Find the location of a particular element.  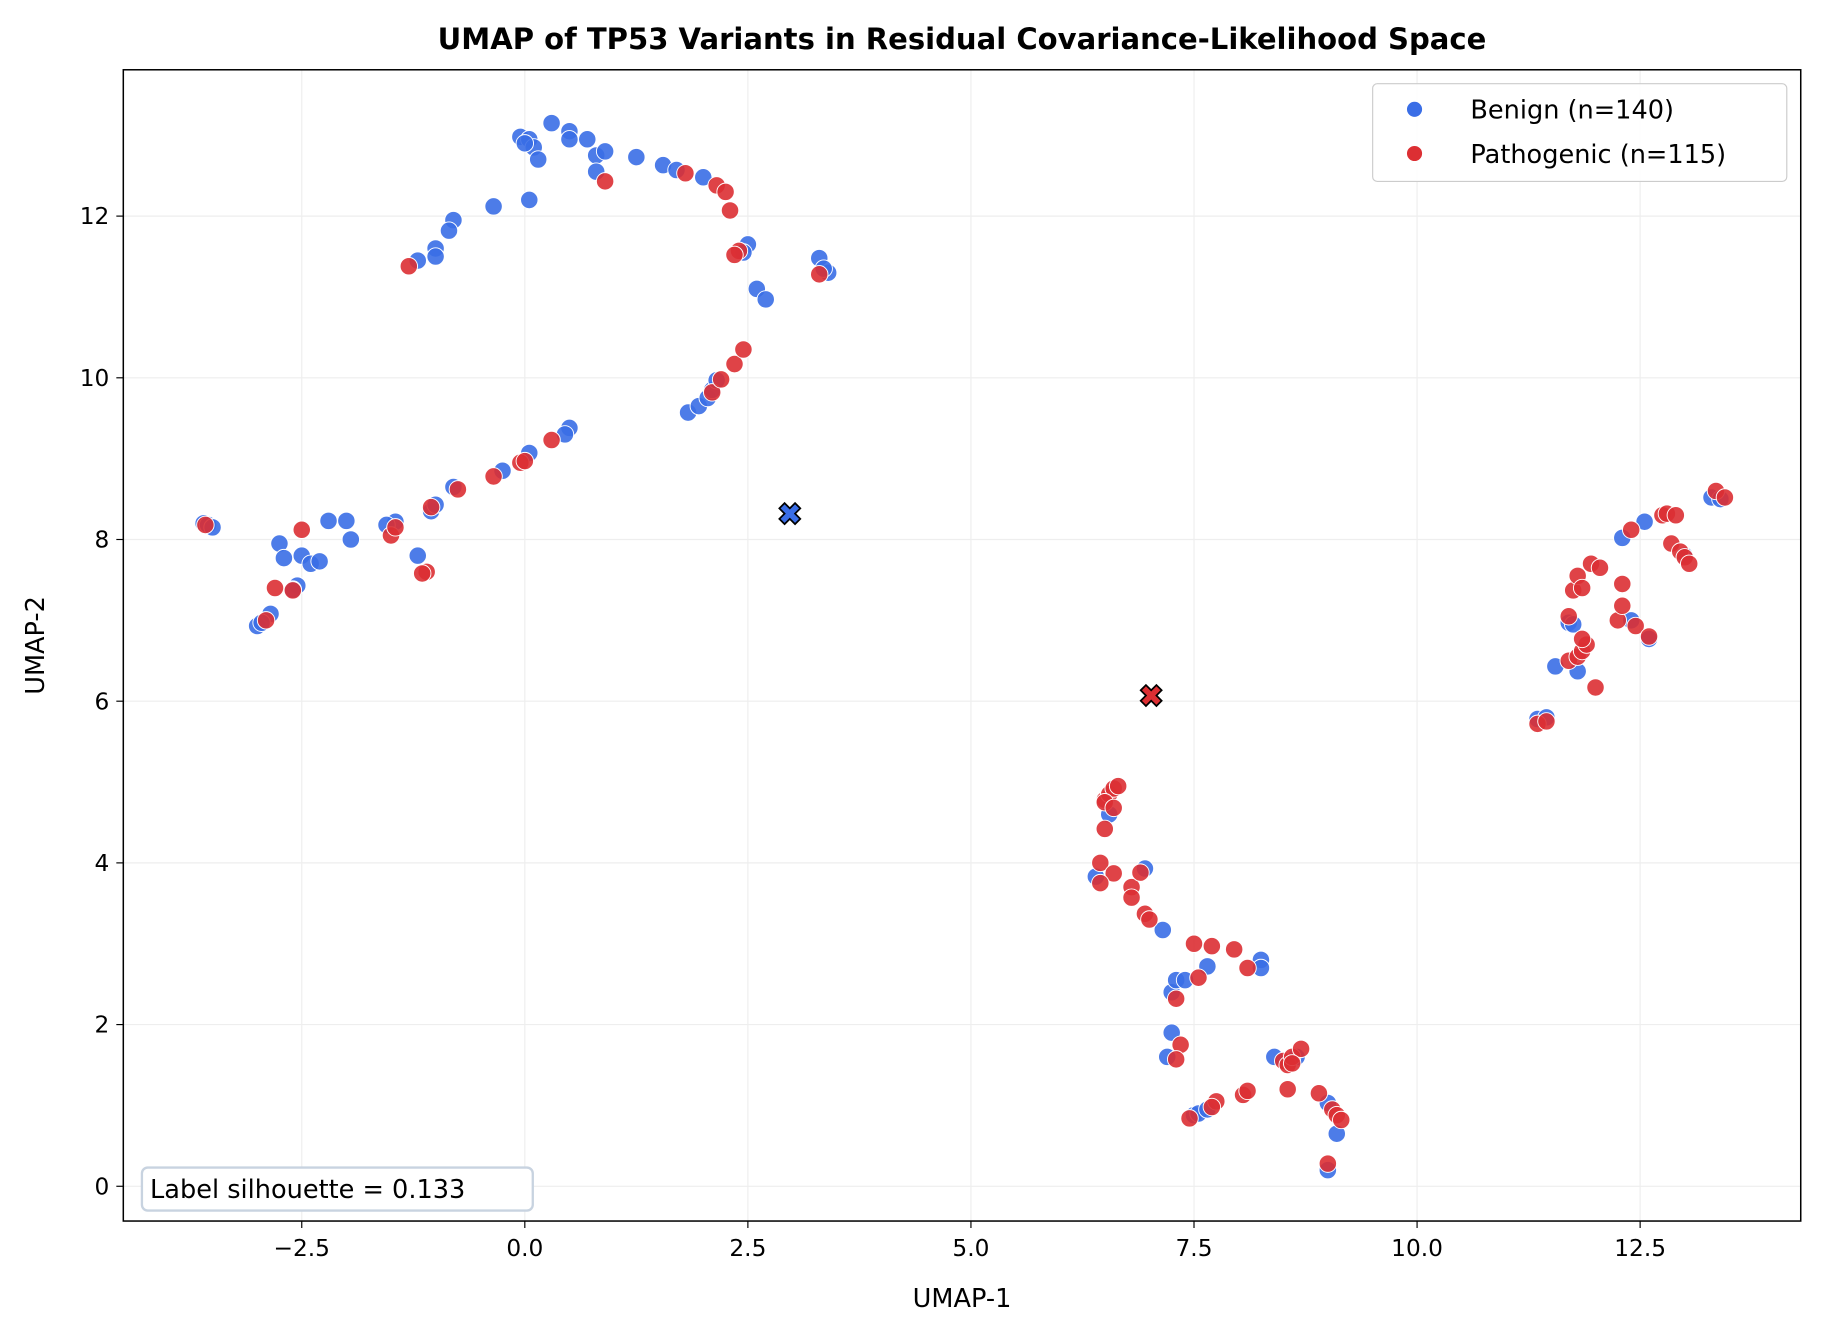

x-tick-label: 10.0 is located at coordinates (1417, 1248).